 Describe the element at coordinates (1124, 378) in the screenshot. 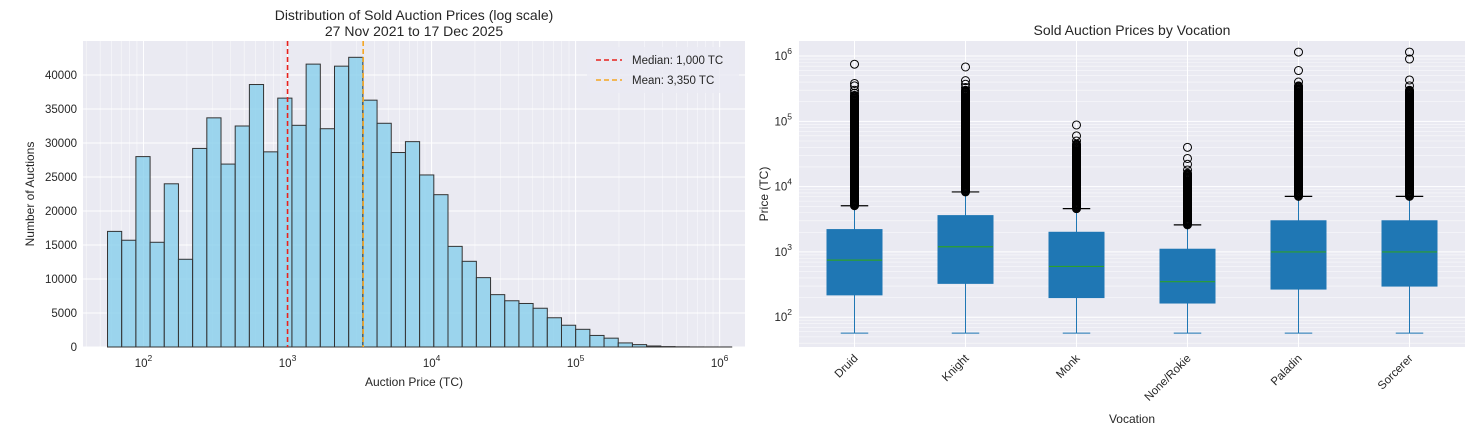

I see `boxplot-x-ticks: Druid Knight Monk None/Rokie Paladin Sorcerer` at that location.